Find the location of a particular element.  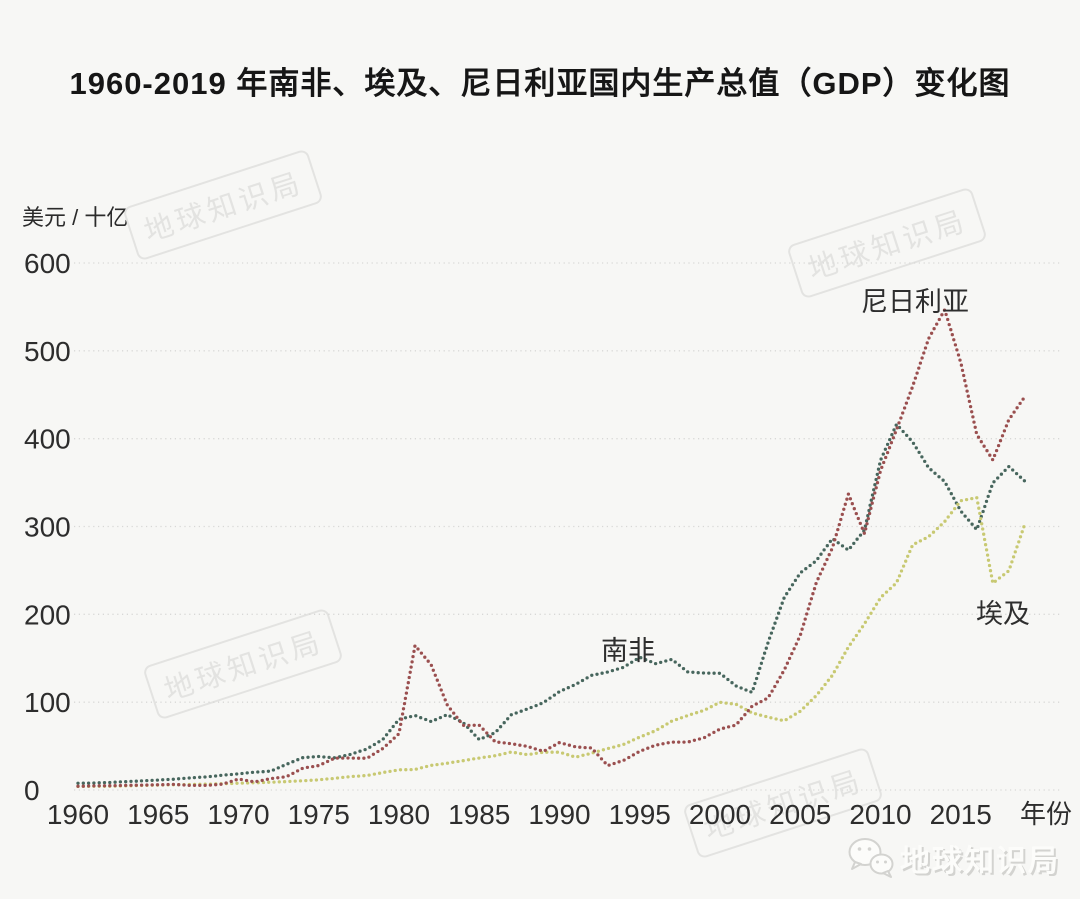

x-tick-label: 2015 is located at coordinates (961, 814).